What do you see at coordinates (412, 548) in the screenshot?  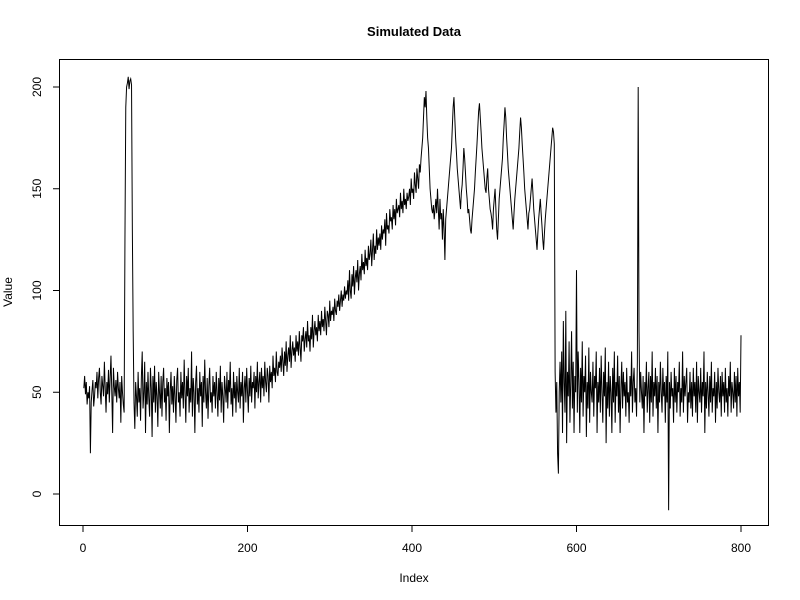 I see `x-tick-label-400: 400` at bounding box center [412, 548].